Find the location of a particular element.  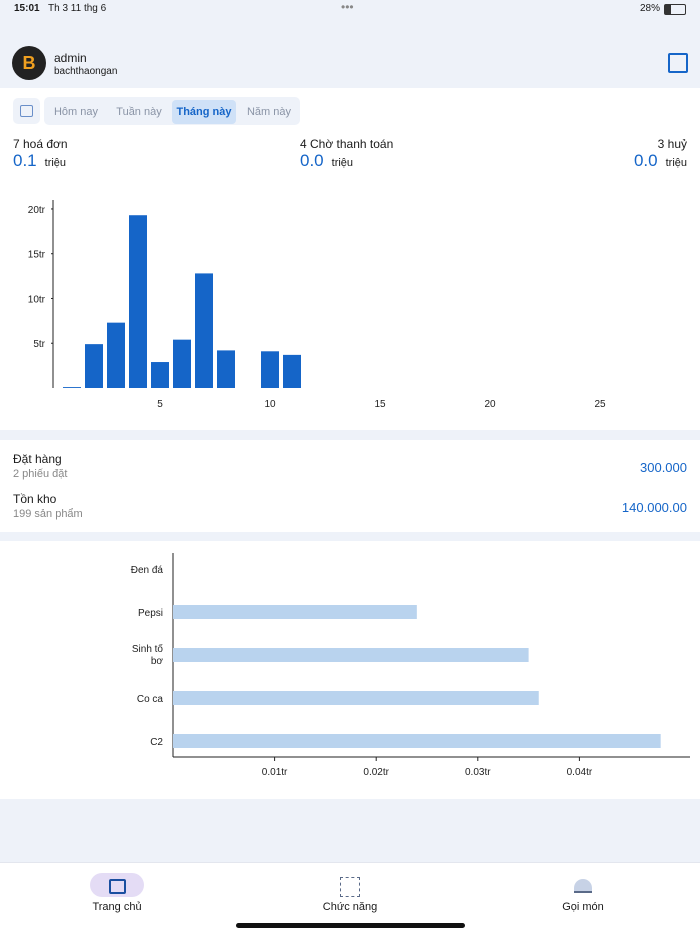

avatar: B is located at coordinates (29, 63).